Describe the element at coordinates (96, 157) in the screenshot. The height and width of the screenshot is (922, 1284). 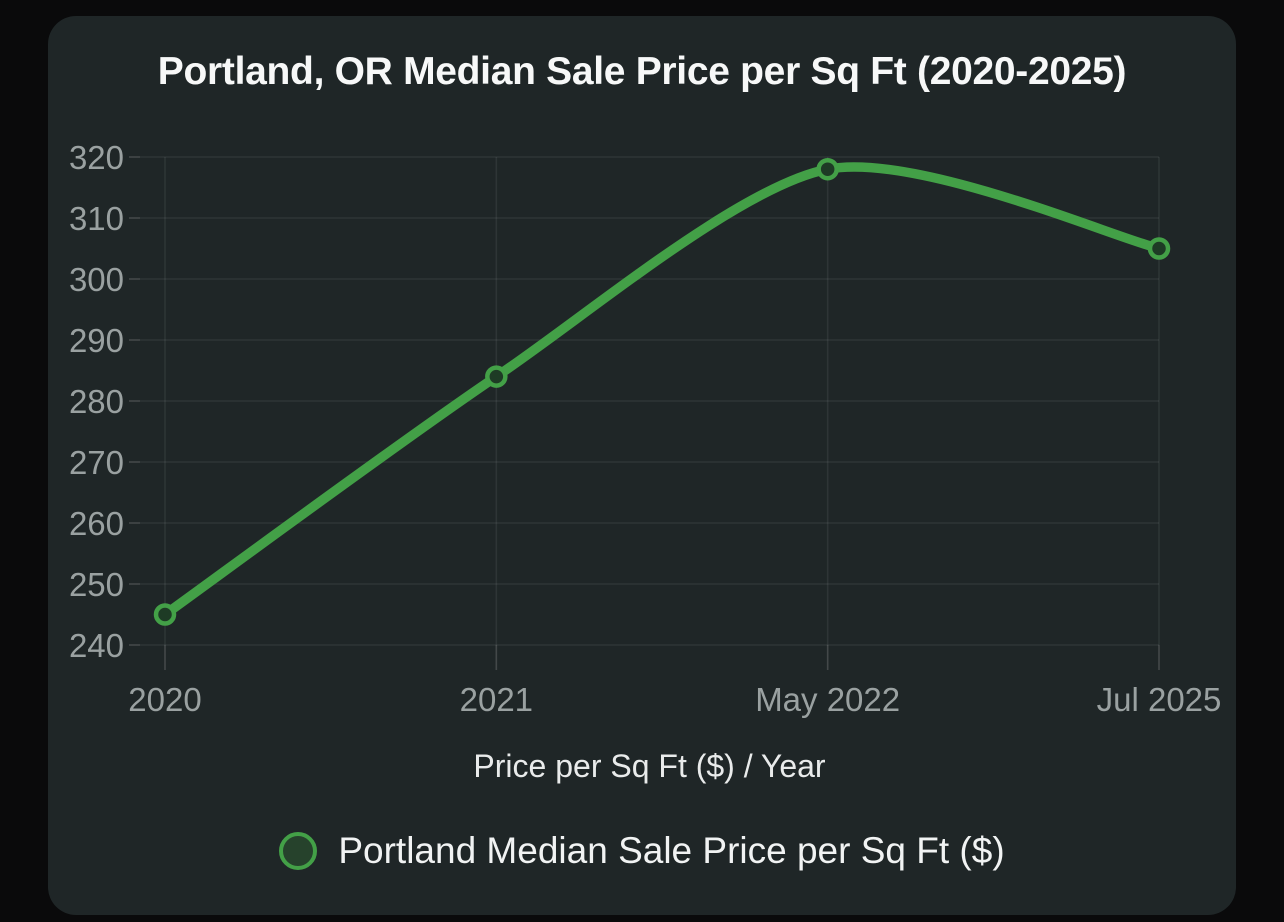
I see `y-tick-label: 320` at that location.